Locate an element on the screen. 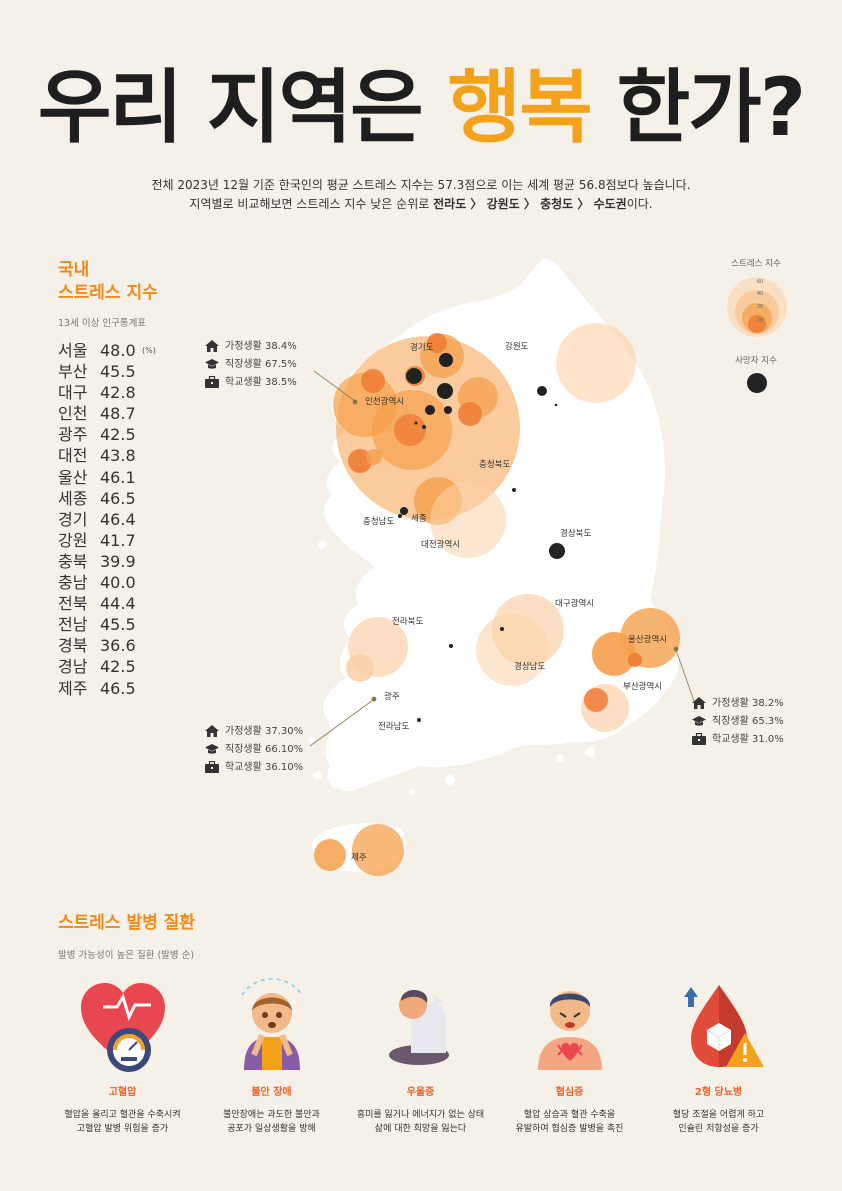  label-jeju: 제주 is located at coordinates (359, 858).